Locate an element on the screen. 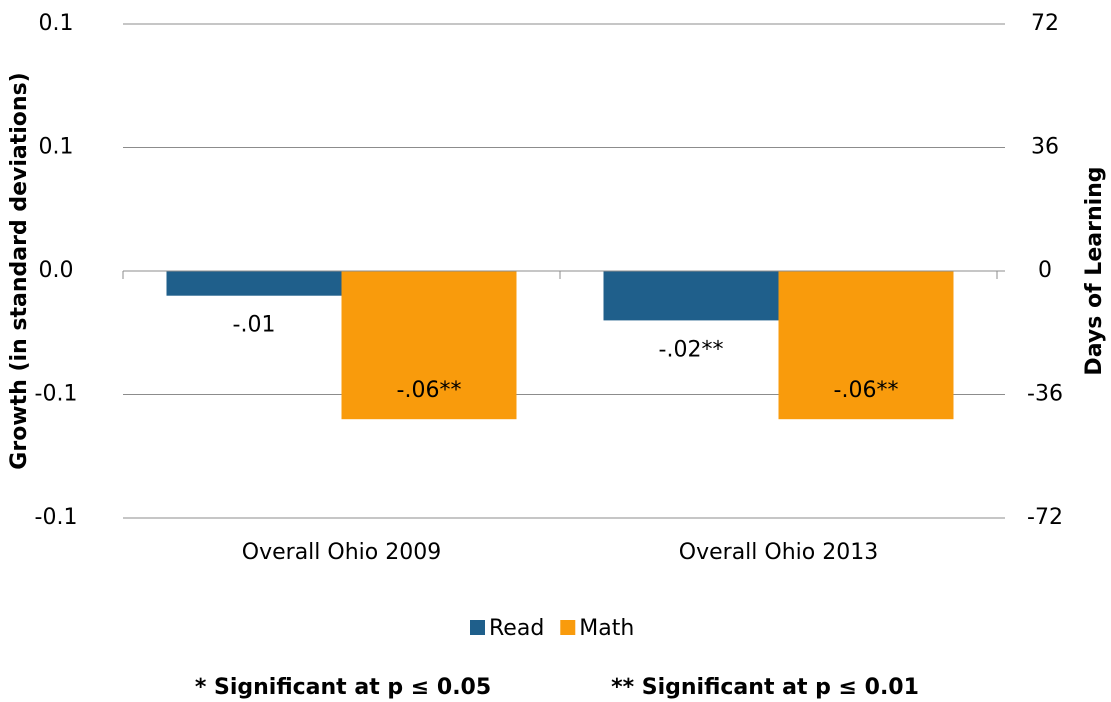 The width and height of the screenshot is (1111, 702). x-tick-label: Overall Ohio 2009 is located at coordinates (341, 552).